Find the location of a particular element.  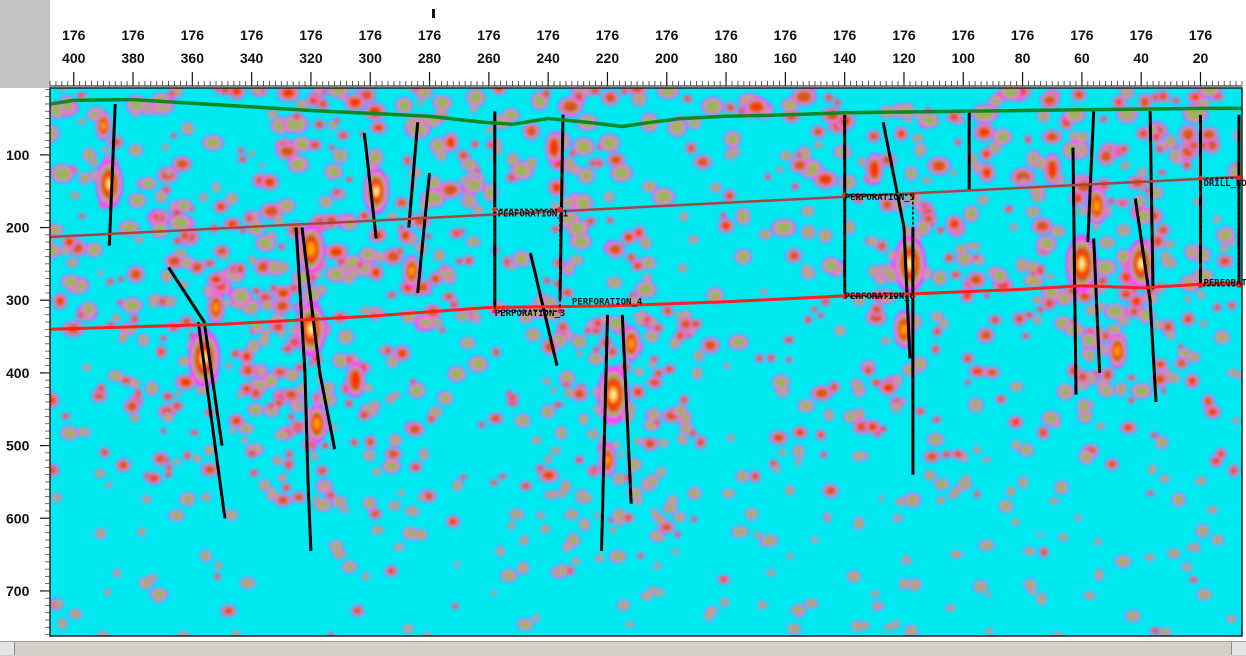

annotation-label: PERFORATION_1 is located at coordinates (533, 215).